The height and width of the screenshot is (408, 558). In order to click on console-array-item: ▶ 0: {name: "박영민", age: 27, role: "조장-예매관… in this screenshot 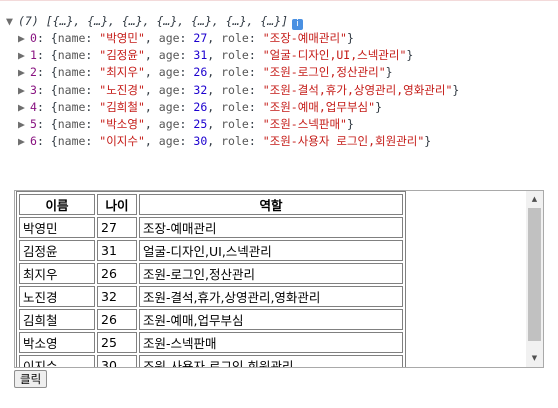, I will do `click(238, 38)`.